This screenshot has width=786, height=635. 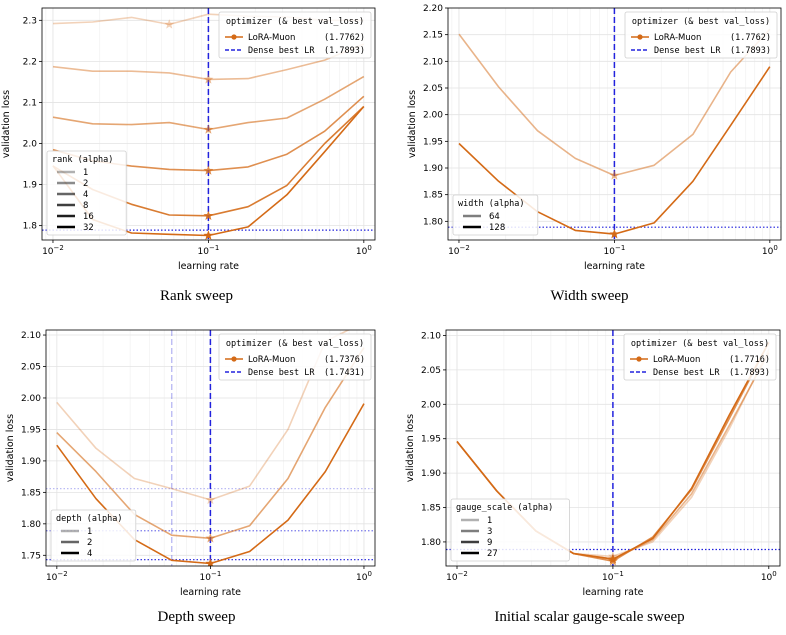 What do you see at coordinates (504, 508) in the screenshot?
I see `series-legend-title: gauge_scale (alpha)` at bounding box center [504, 508].